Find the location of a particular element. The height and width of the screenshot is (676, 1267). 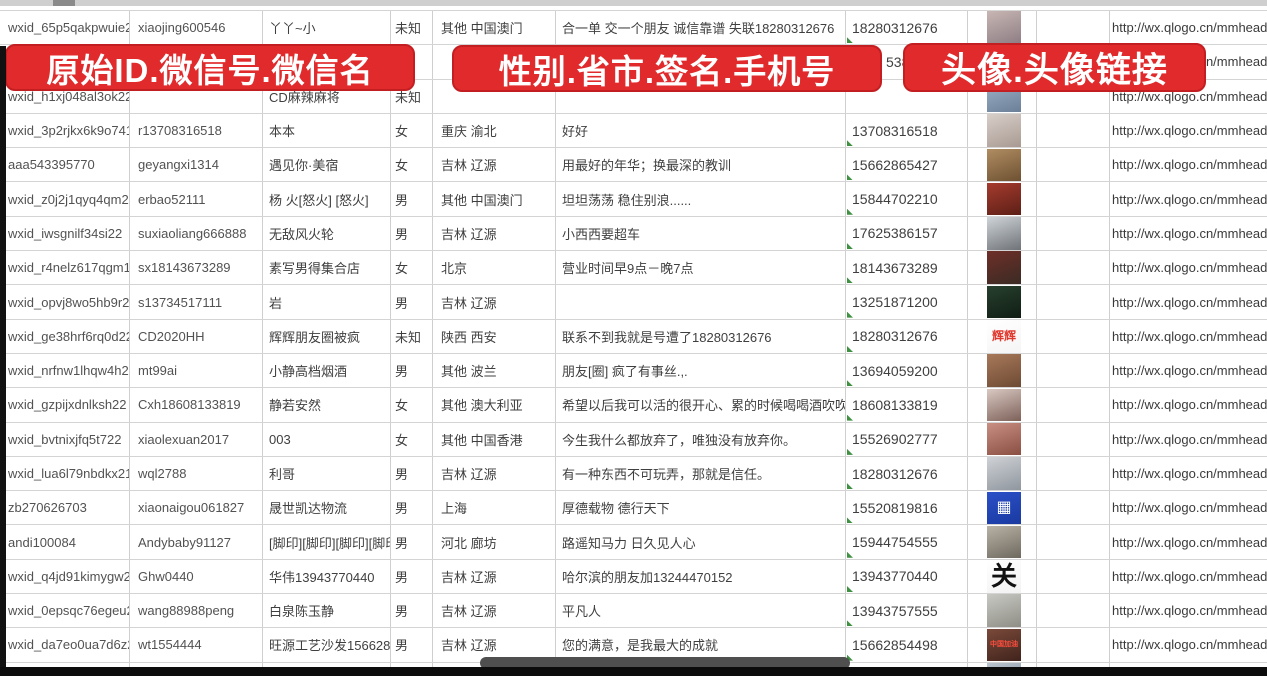

cell-signature: 朋友[圈] 疯了有事丝.,. is located at coordinates (701, 370).